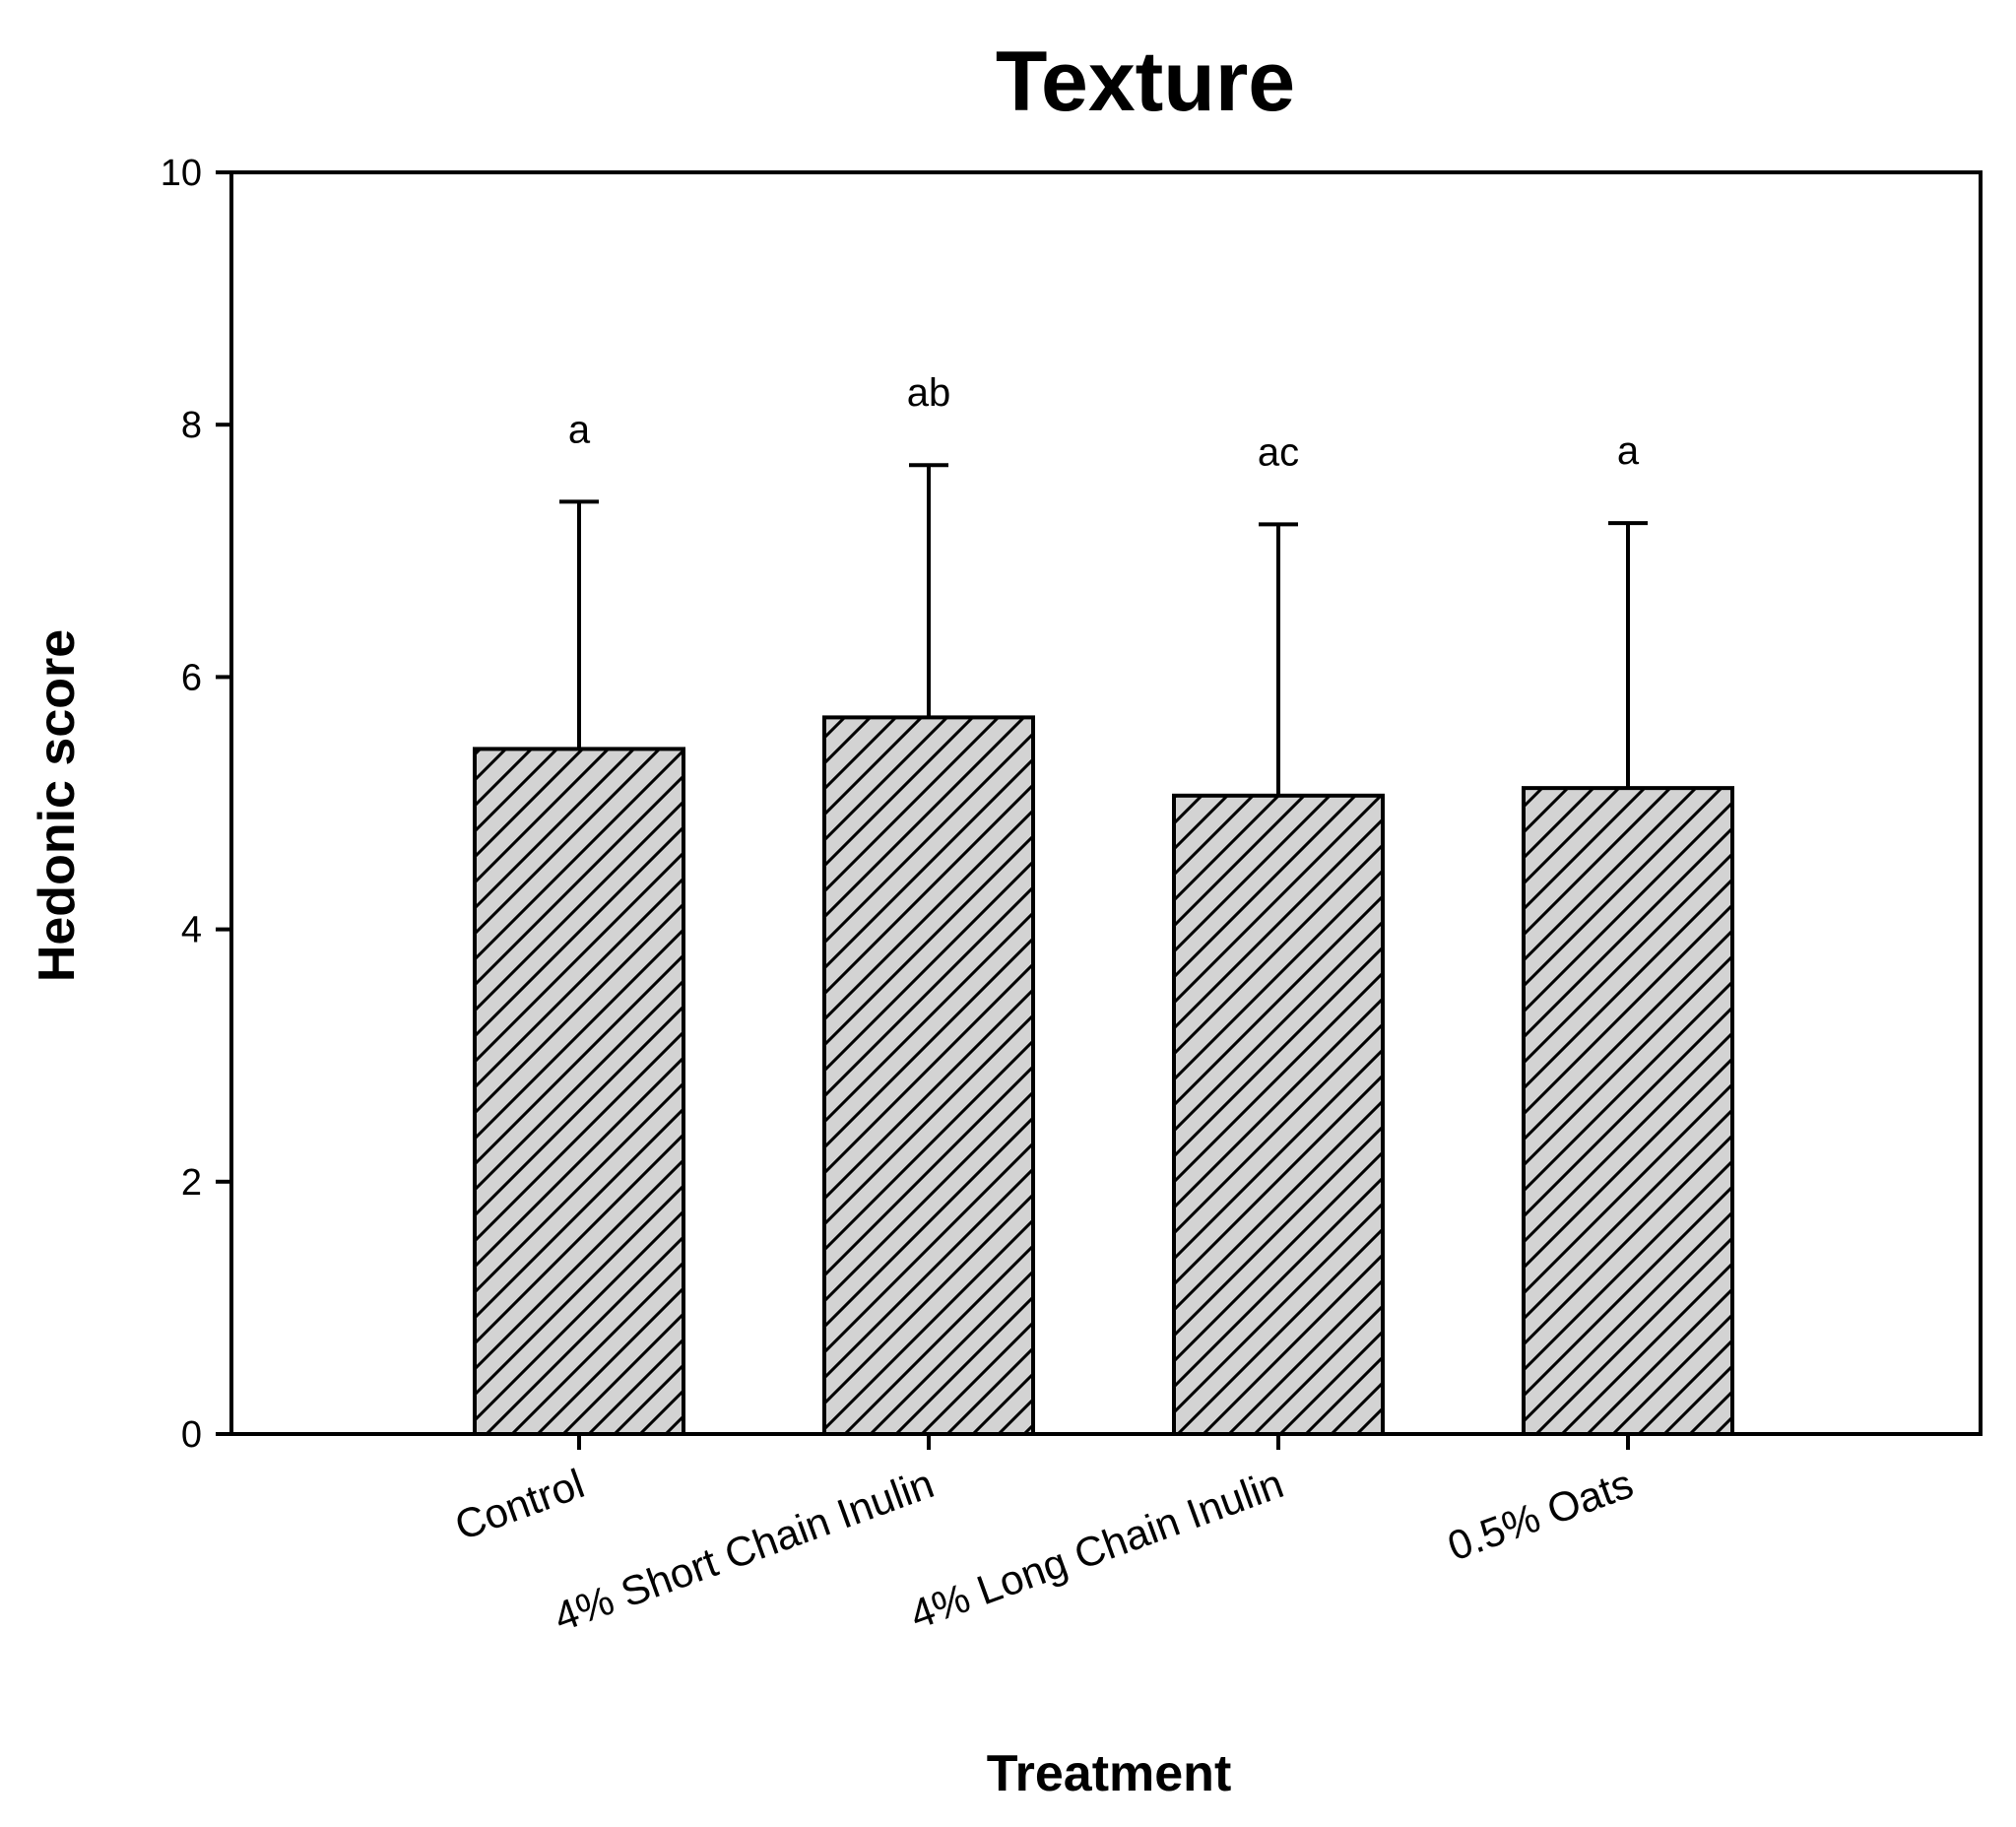 This screenshot has width=2016, height=1827. What do you see at coordinates (1104, 422) in the screenshot?
I see `significance-labels-layer: a ab ac a` at bounding box center [1104, 422].